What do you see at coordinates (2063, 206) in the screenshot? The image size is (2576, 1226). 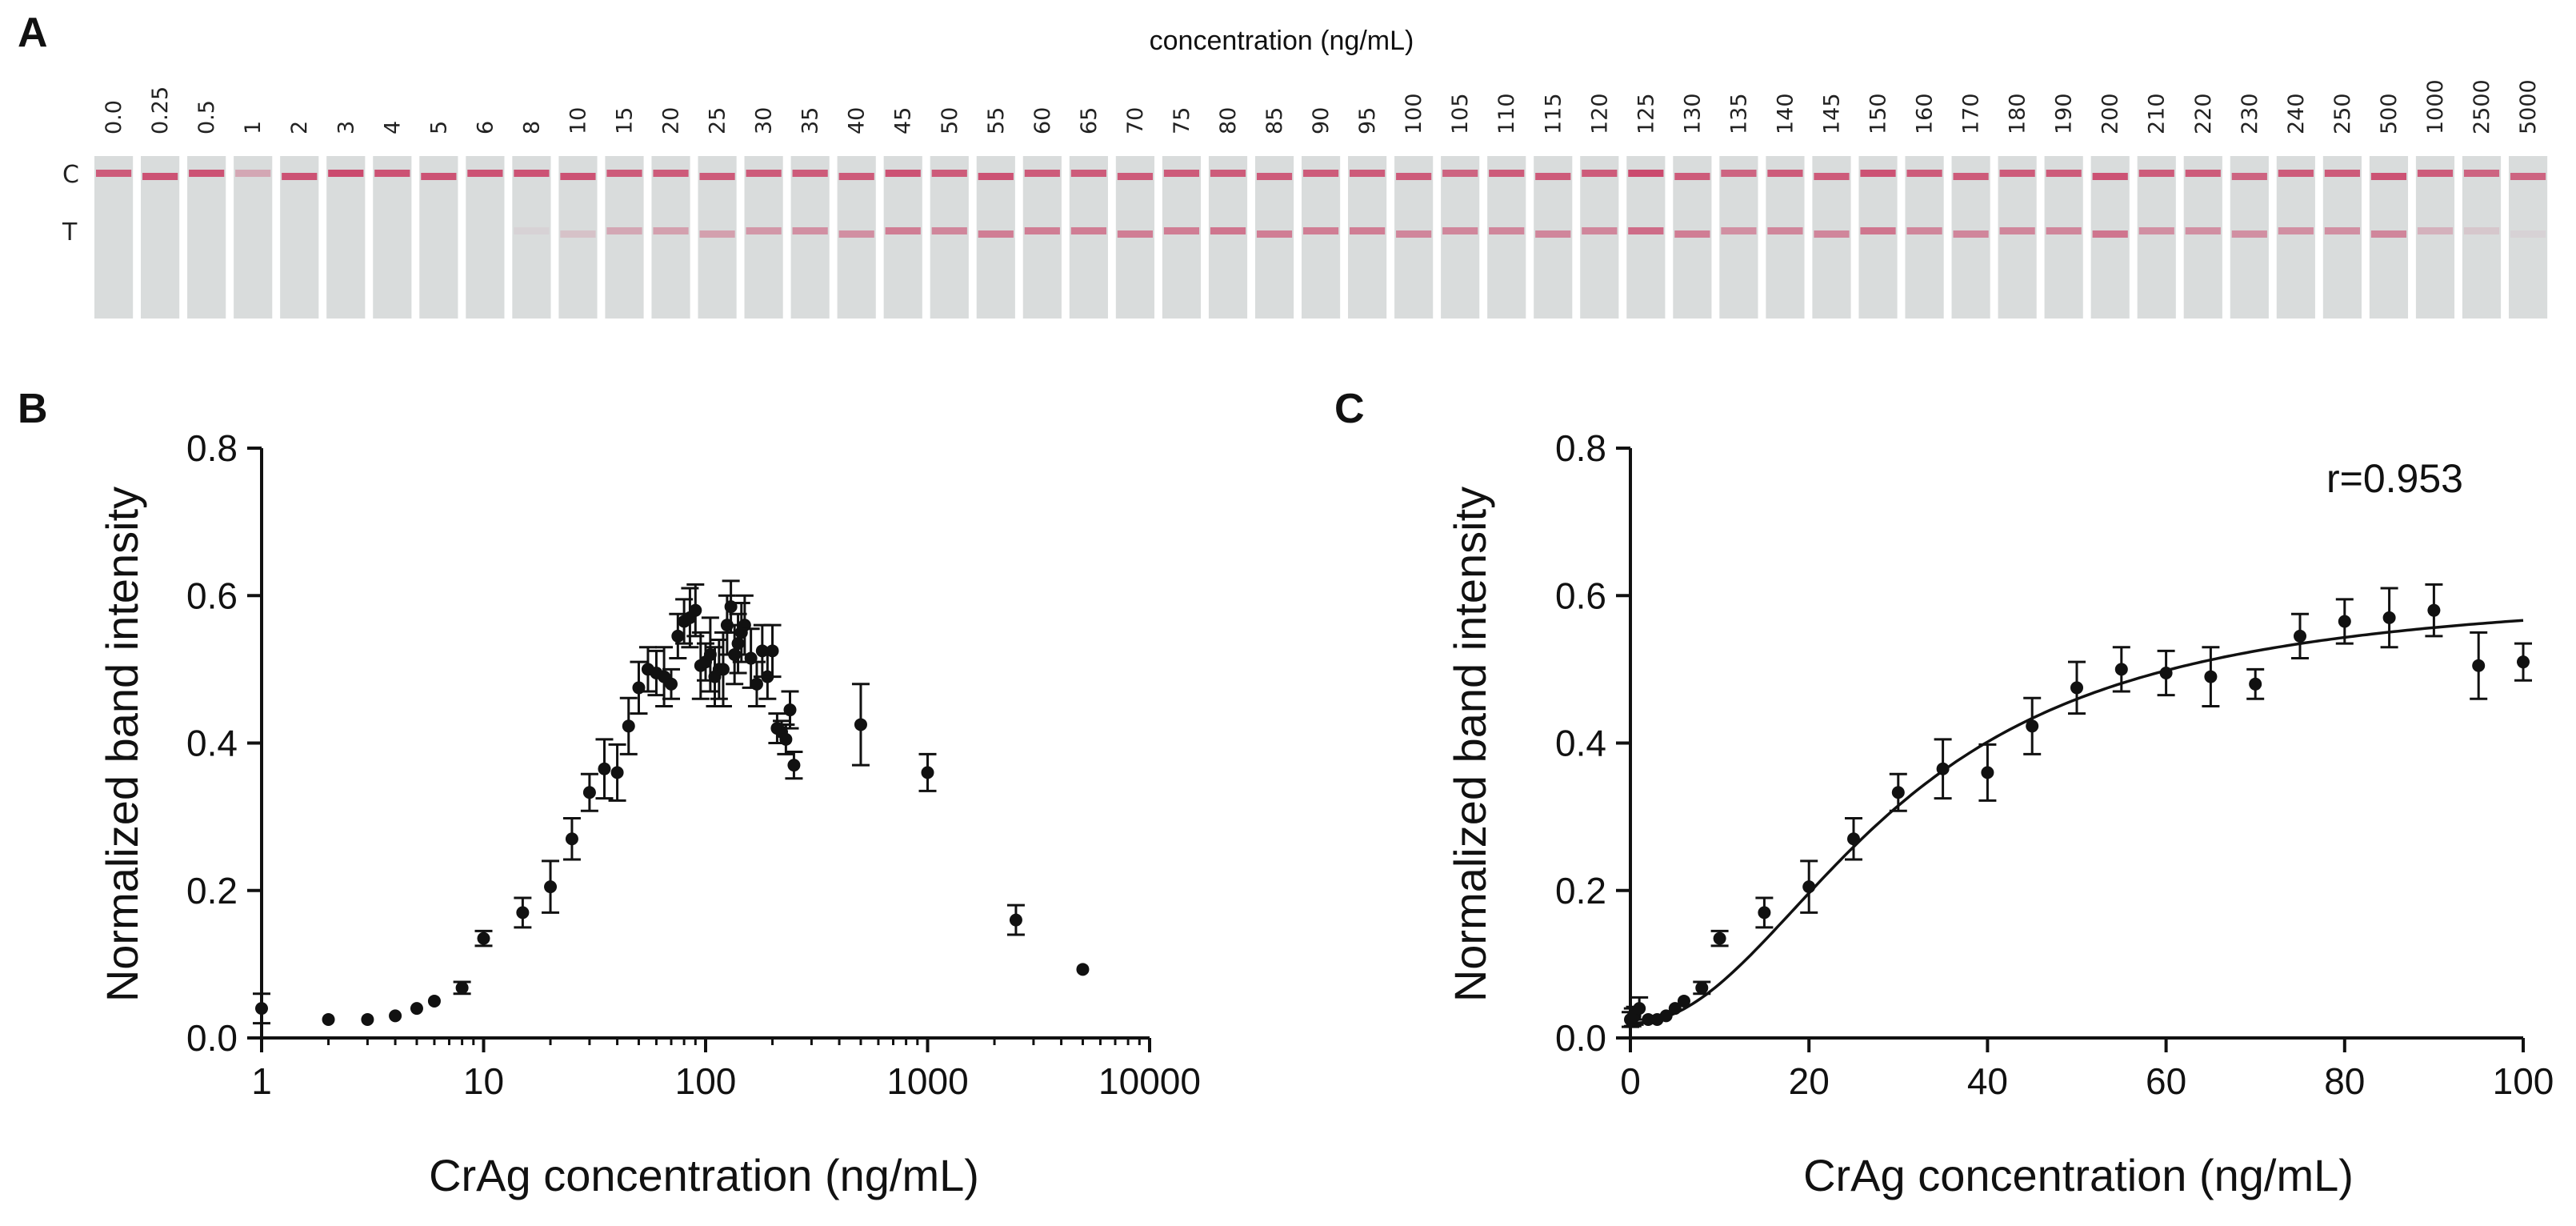 I see `strip: 190` at bounding box center [2063, 206].